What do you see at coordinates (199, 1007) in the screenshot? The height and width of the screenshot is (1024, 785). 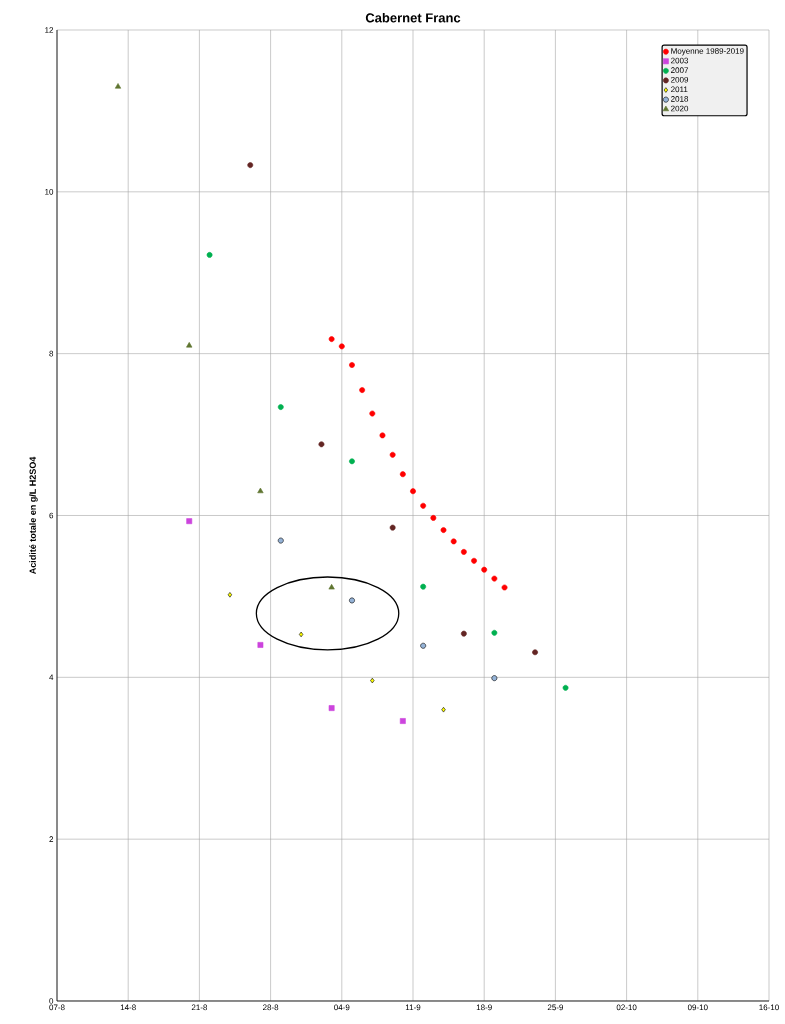 I see `x-tick-label: 21-8` at bounding box center [199, 1007].